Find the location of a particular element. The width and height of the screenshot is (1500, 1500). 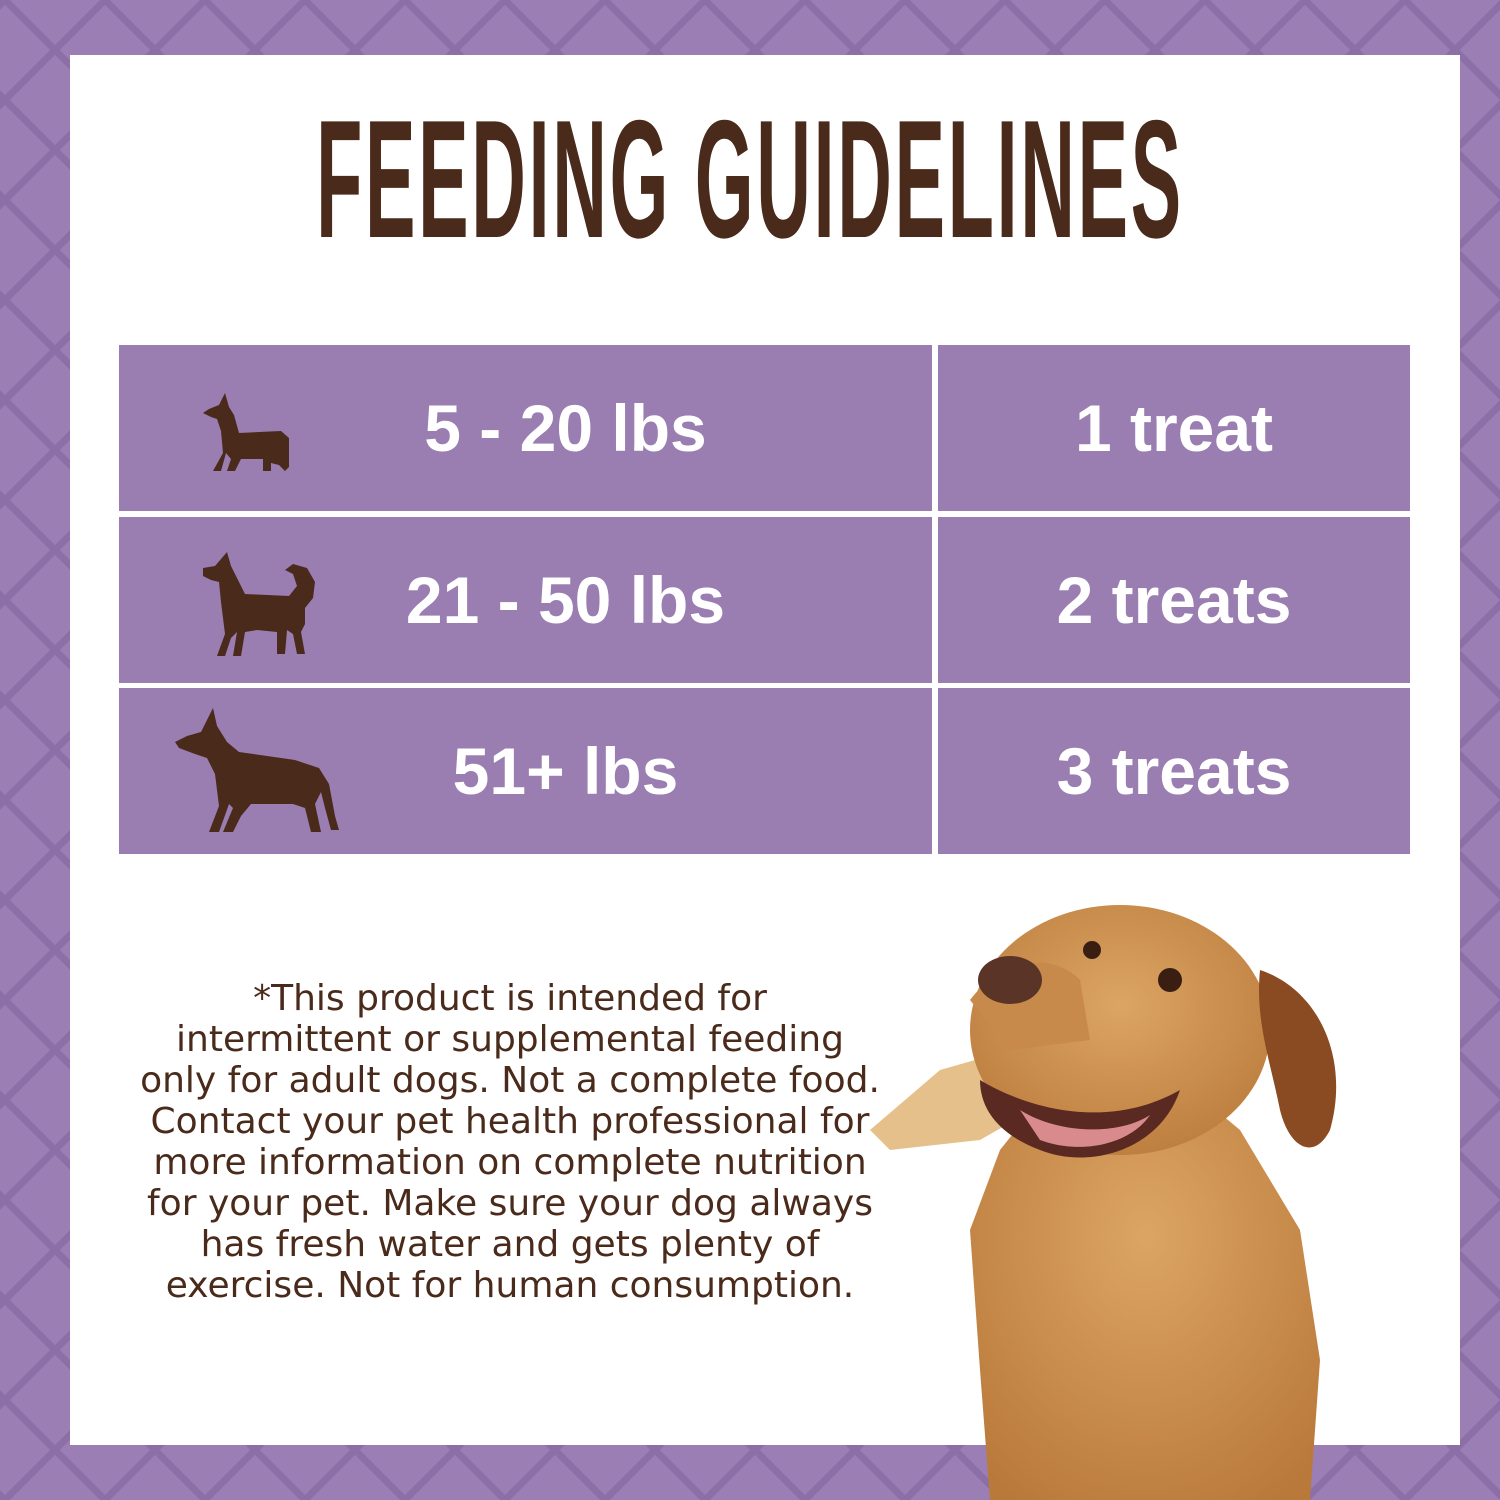

amount-cell: 1 treat is located at coordinates (1174, 428).